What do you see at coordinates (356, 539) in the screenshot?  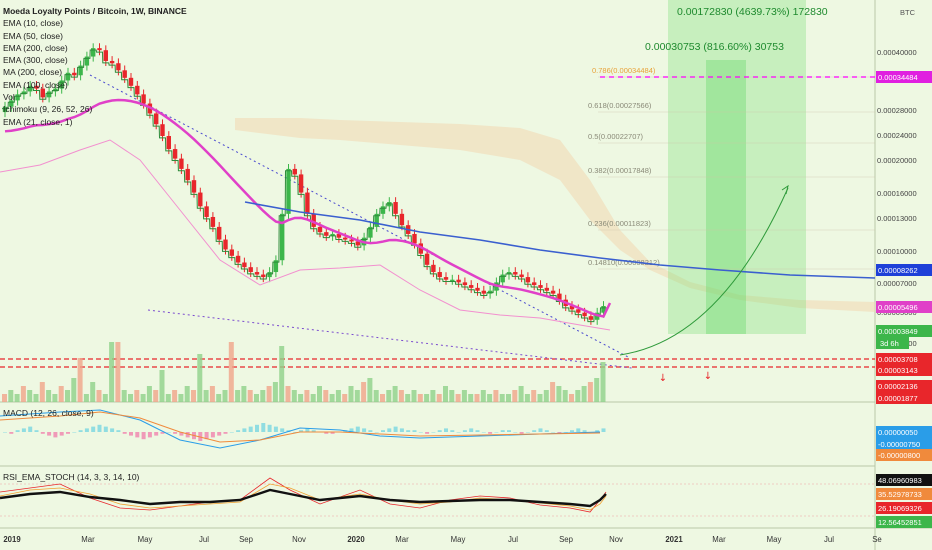 I see `x-tick-label: 2020` at bounding box center [356, 539].